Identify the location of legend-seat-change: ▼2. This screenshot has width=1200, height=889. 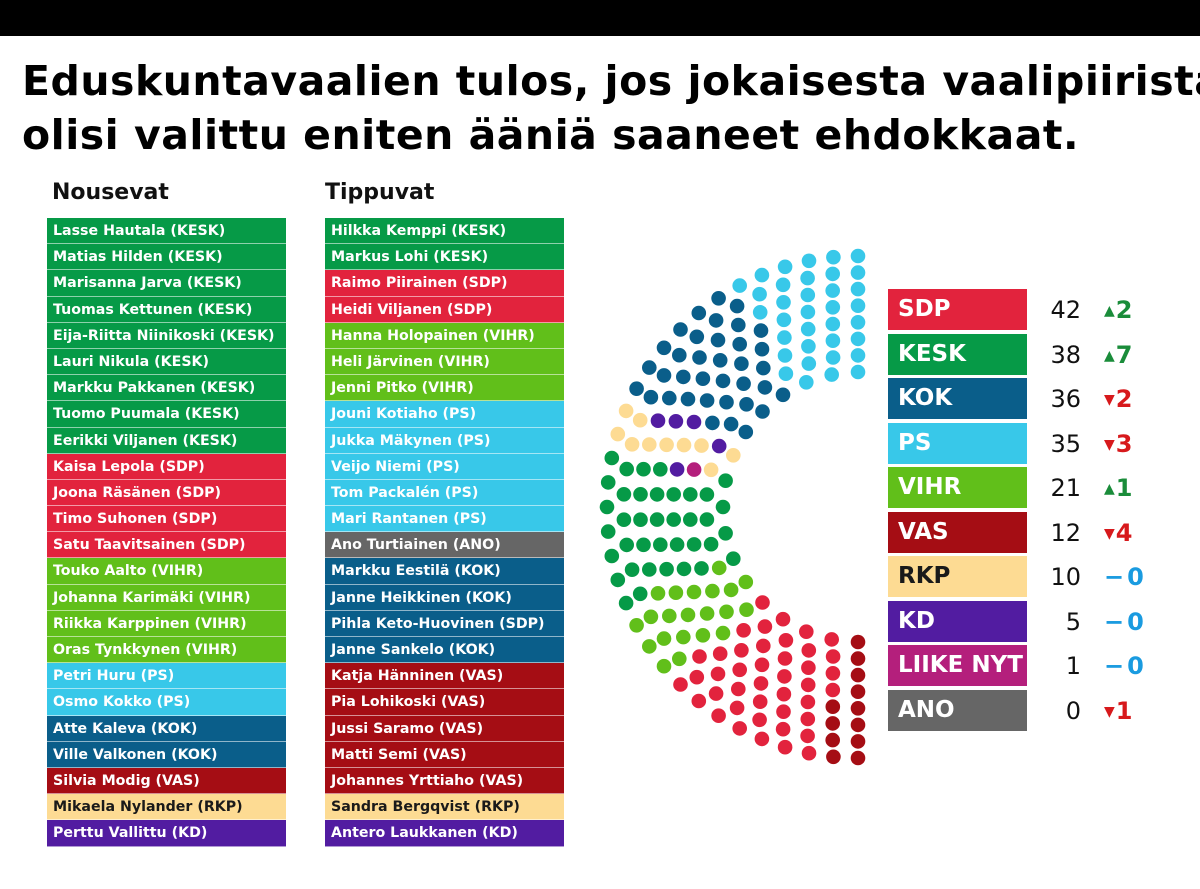
(1118, 399).